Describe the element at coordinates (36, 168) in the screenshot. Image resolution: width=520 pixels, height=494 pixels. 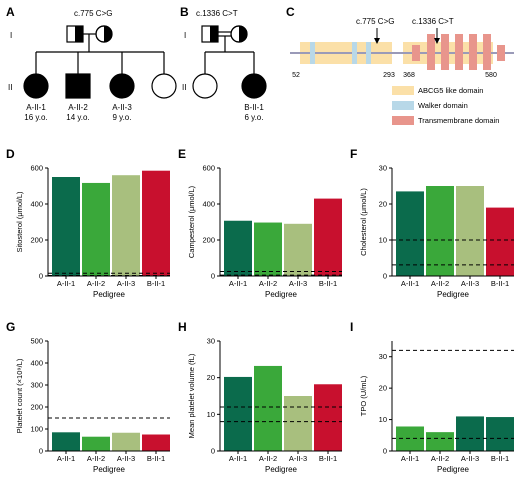
I see `y-tick-label: 600` at that location.